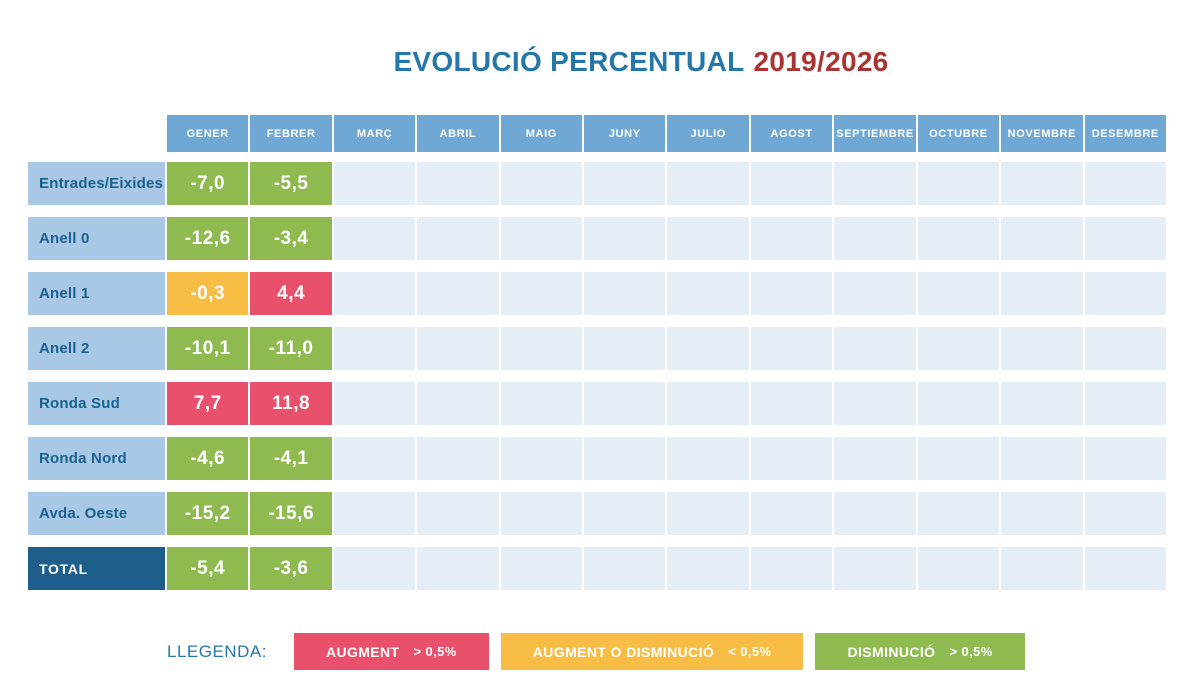 The image size is (1186, 696). What do you see at coordinates (791, 133) in the screenshot?
I see `column-header-agost: AGOST` at bounding box center [791, 133].